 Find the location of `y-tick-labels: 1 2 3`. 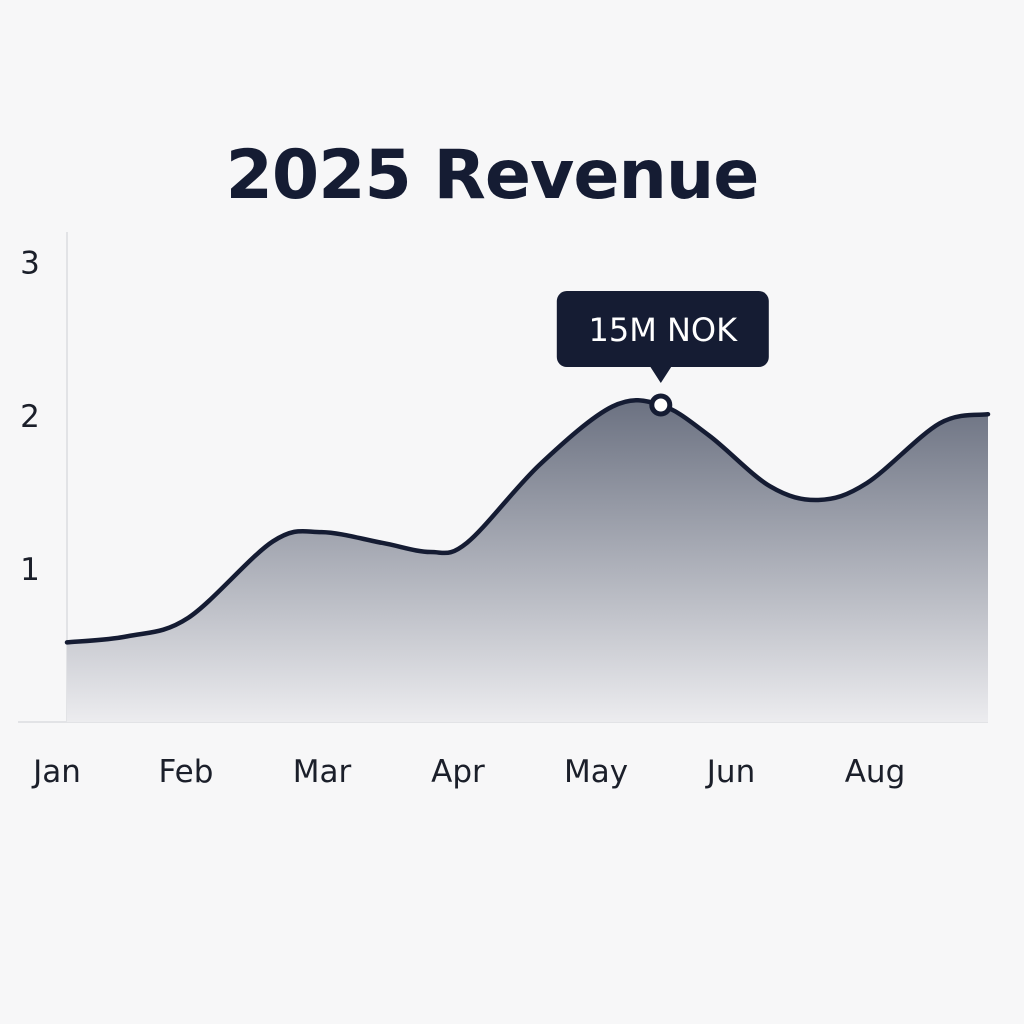

y-tick-labels: 1 2 3 is located at coordinates (30, 417).